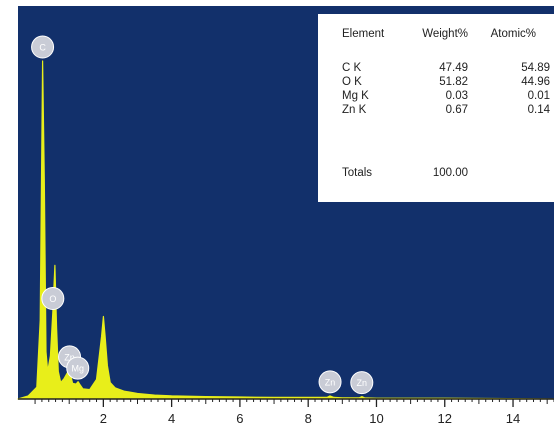  I want to click on table-row: Mg K 0.03 0.01, so click(436, 97).